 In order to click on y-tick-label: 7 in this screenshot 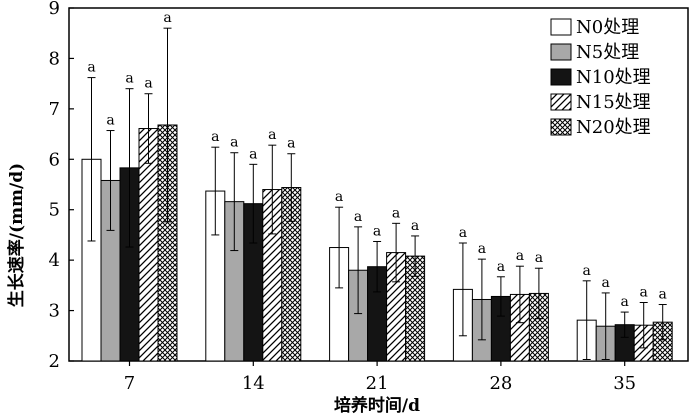, I will do `click(54, 109)`.